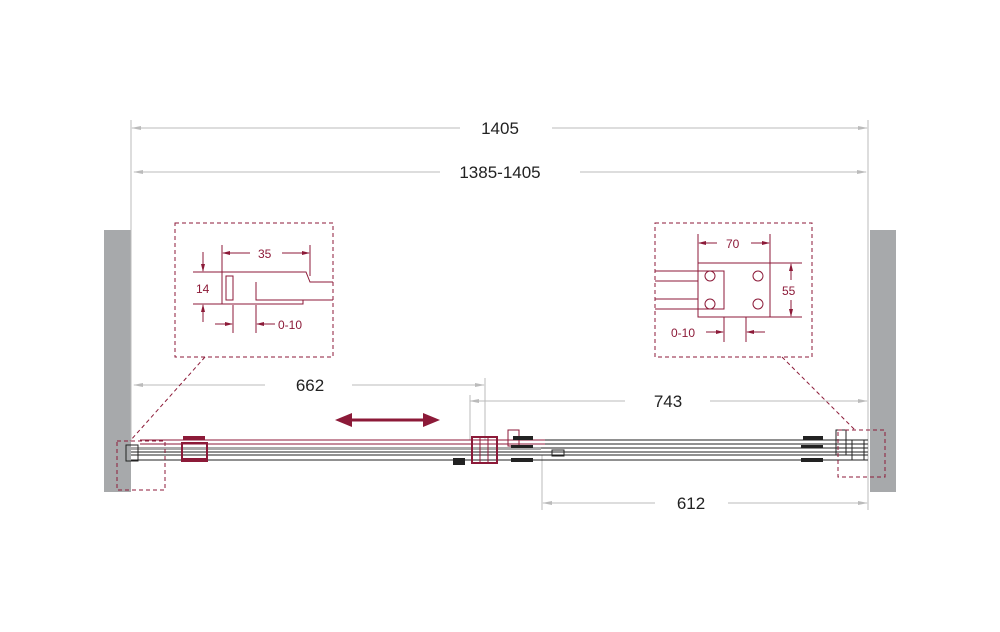 Image resolution: width=1000 pixels, height=632 pixels. What do you see at coordinates (883, 361) in the screenshot?
I see `right-wall` at bounding box center [883, 361].